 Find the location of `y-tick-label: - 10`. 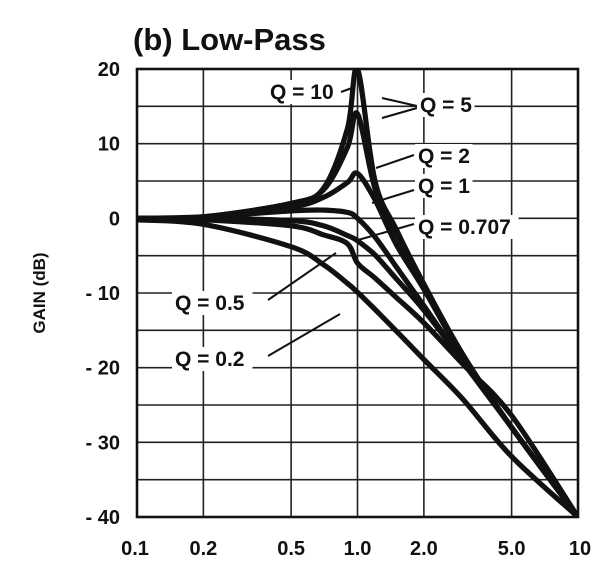

y-tick-label: - 10 is located at coordinates (103, 294).